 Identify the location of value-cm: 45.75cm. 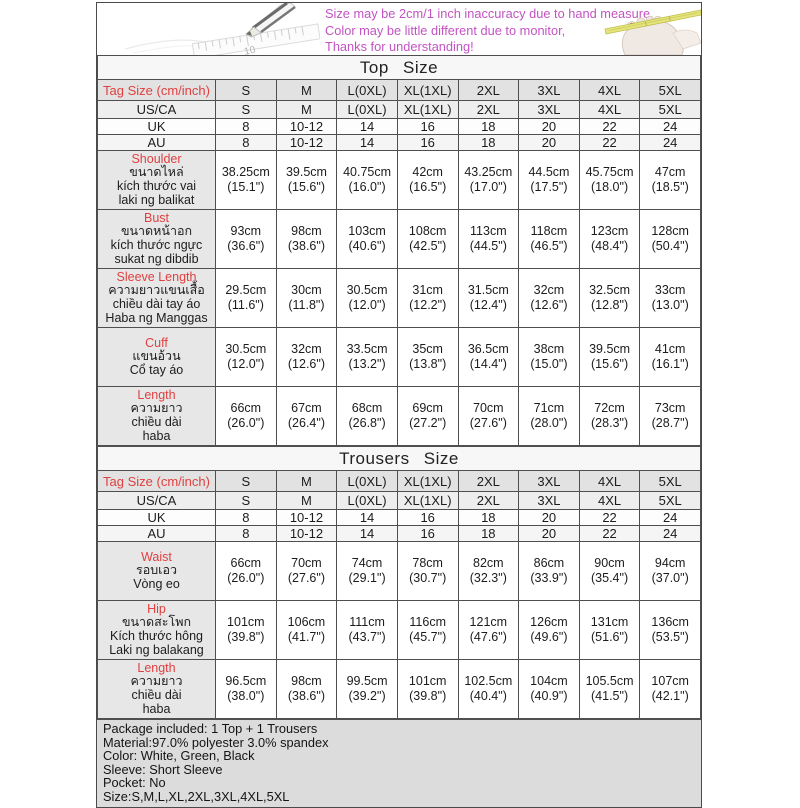
(609, 171).